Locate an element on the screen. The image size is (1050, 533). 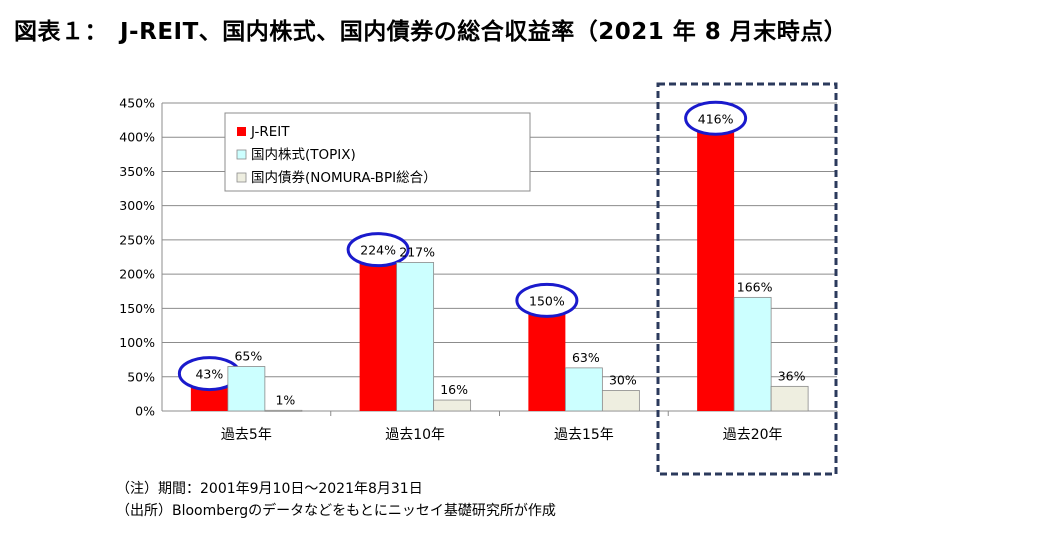
data-label: 166% is located at coordinates (755, 286).